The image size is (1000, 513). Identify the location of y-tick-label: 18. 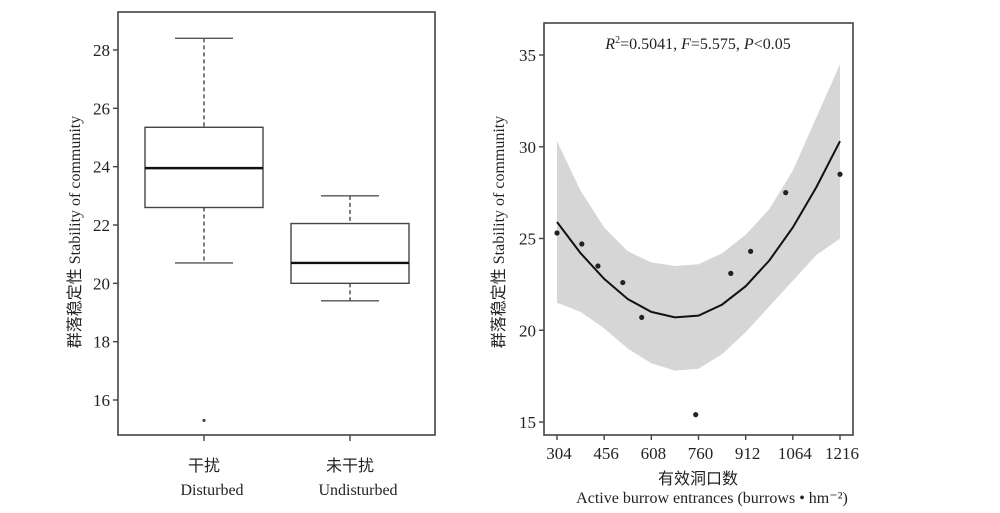
(101, 342).